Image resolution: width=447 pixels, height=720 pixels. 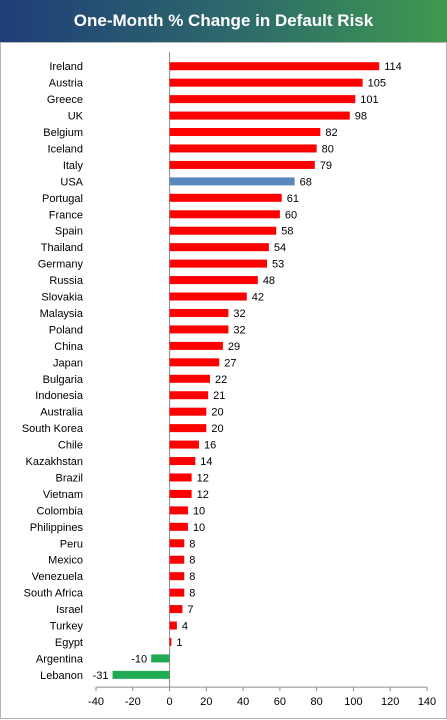 What do you see at coordinates (328, 149) in the screenshot?
I see `value-label: 80` at bounding box center [328, 149].